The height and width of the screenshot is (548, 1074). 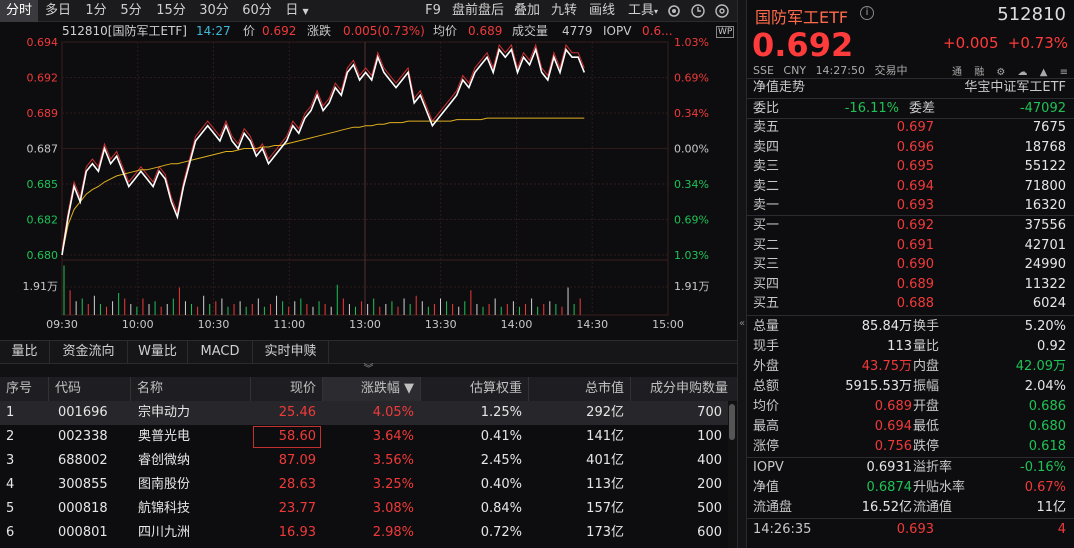 What do you see at coordinates (915, 225) in the screenshot?
I see `bids-price: 0.692` at bounding box center [915, 225].